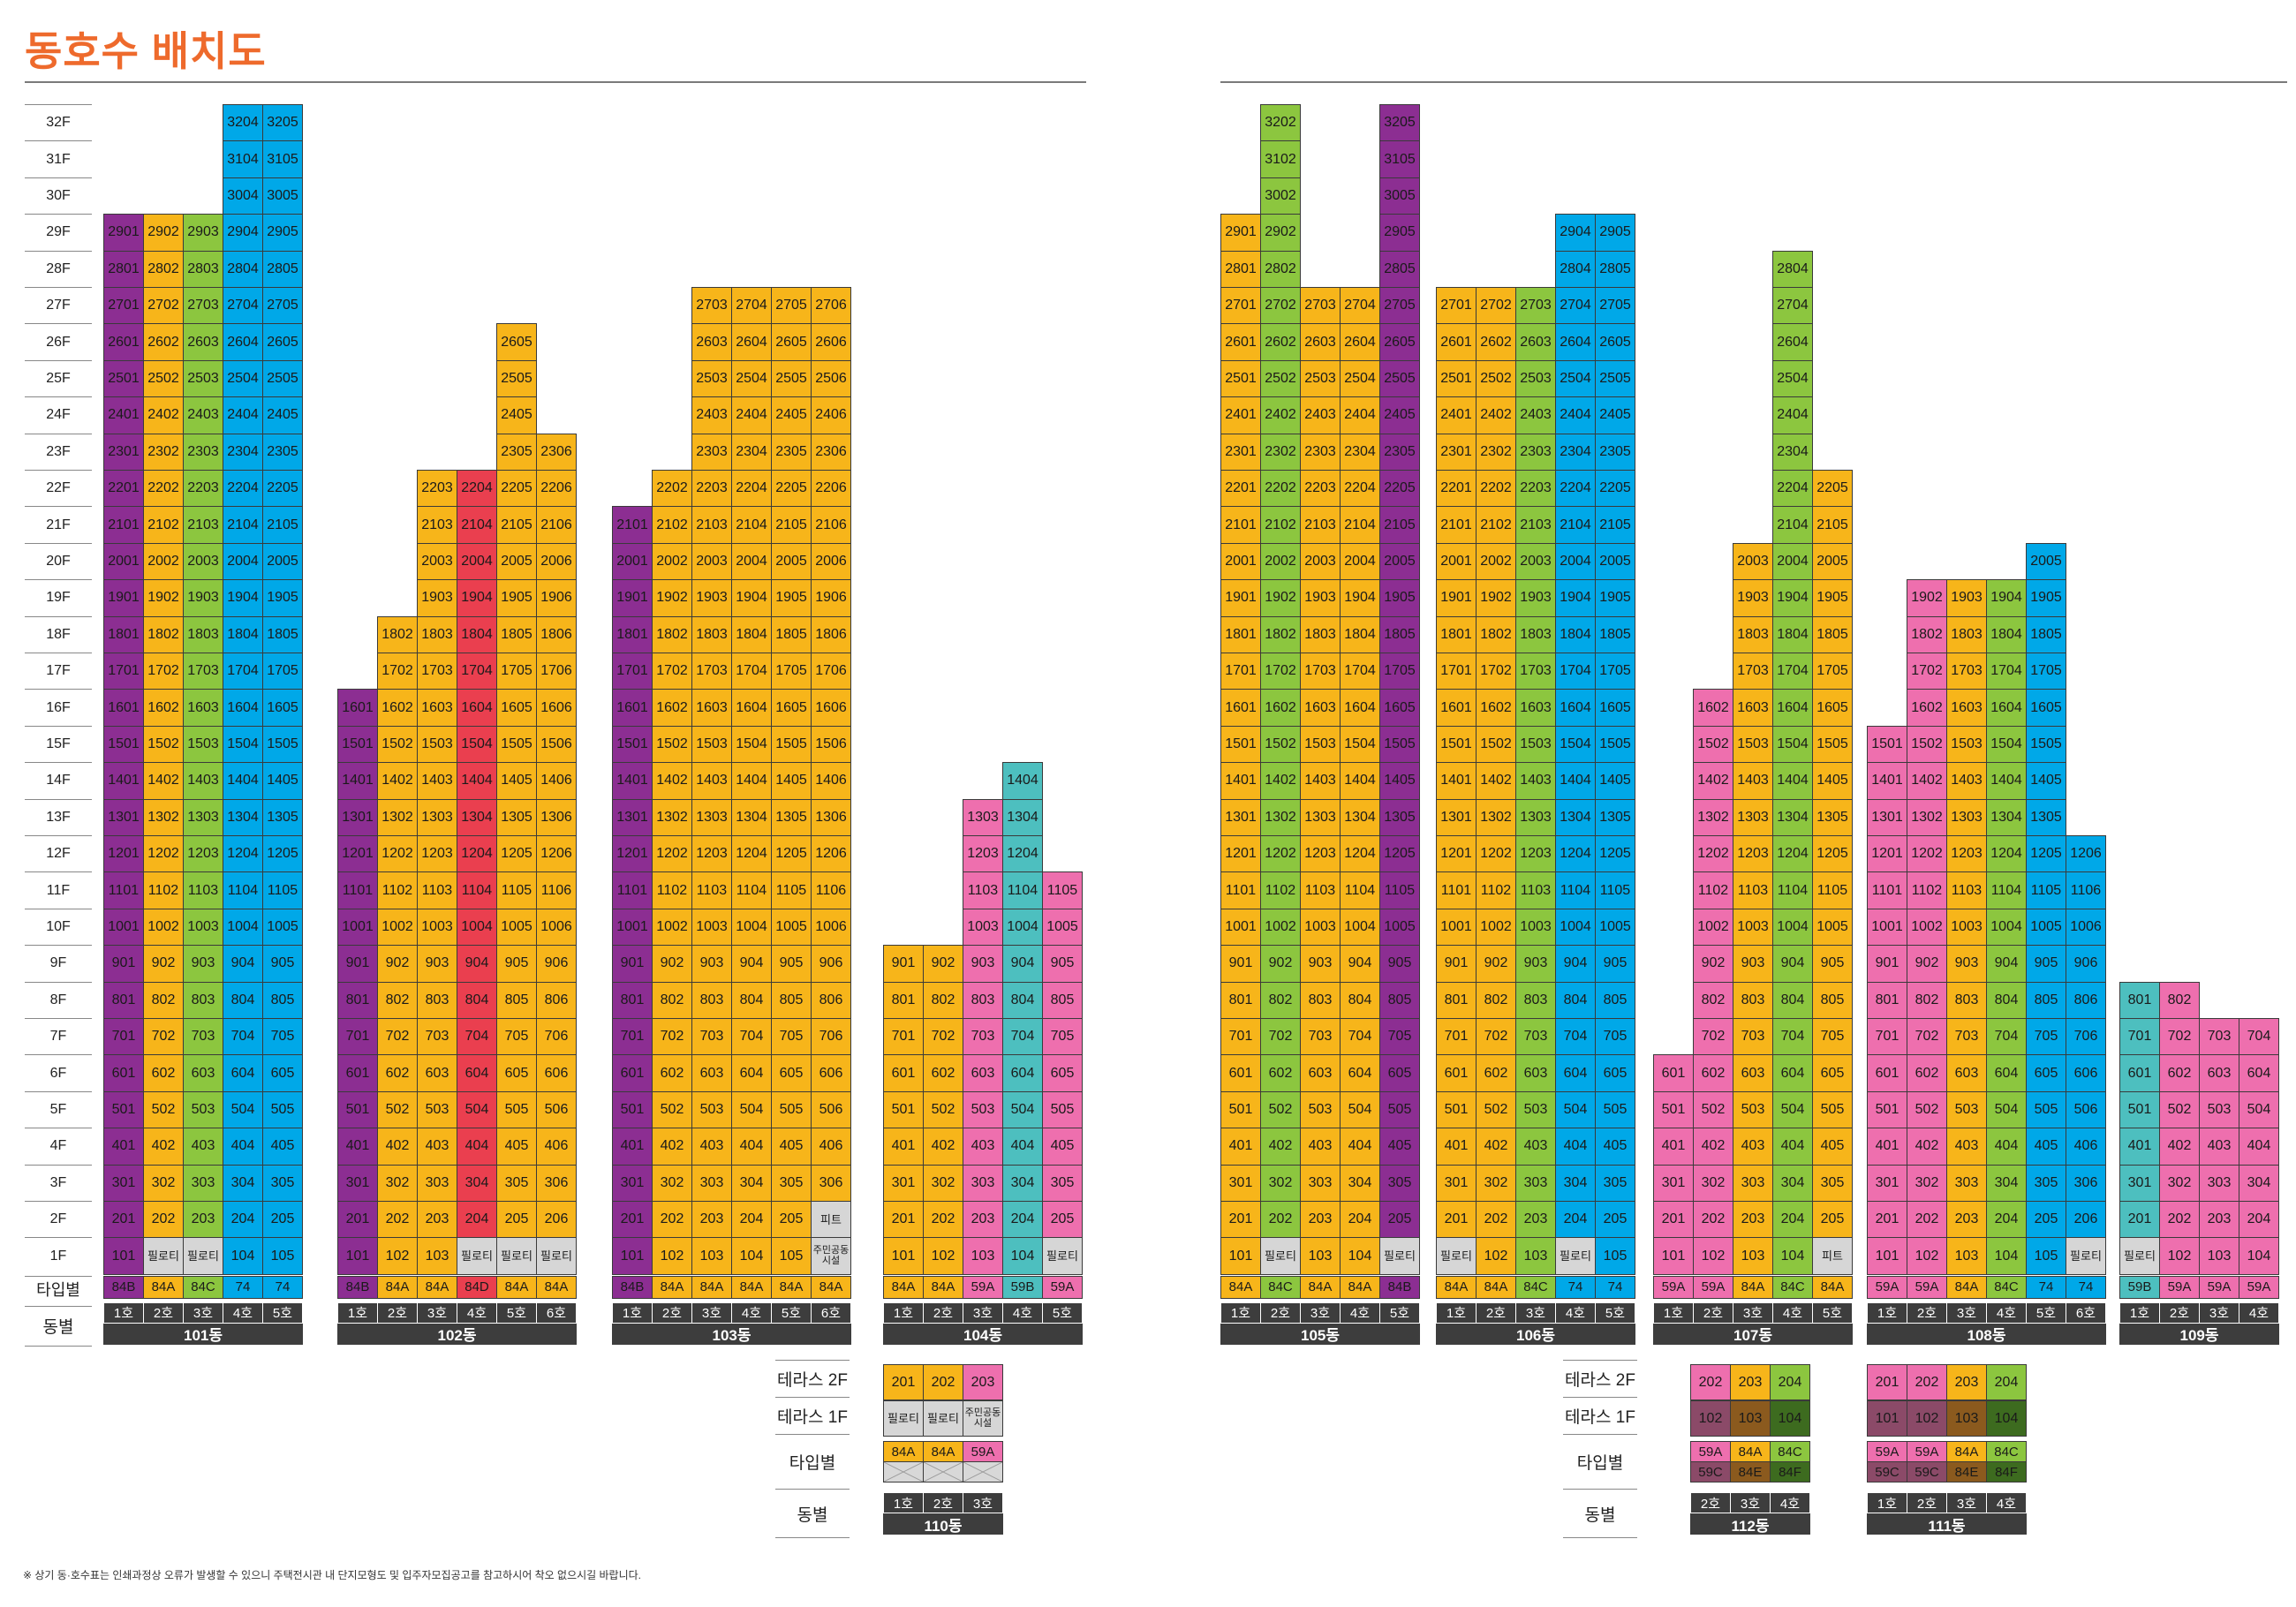 The height and width of the screenshot is (1607, 2296). I want to click on unit-cell: 205, so click(2046, 1220).